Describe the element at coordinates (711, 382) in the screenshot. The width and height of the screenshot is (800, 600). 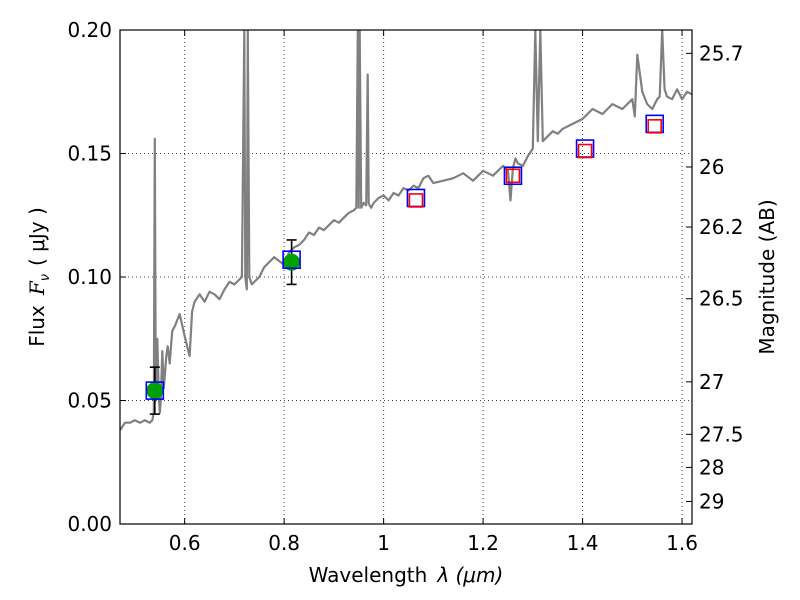
I see `right-tick-label: 27` at that location.